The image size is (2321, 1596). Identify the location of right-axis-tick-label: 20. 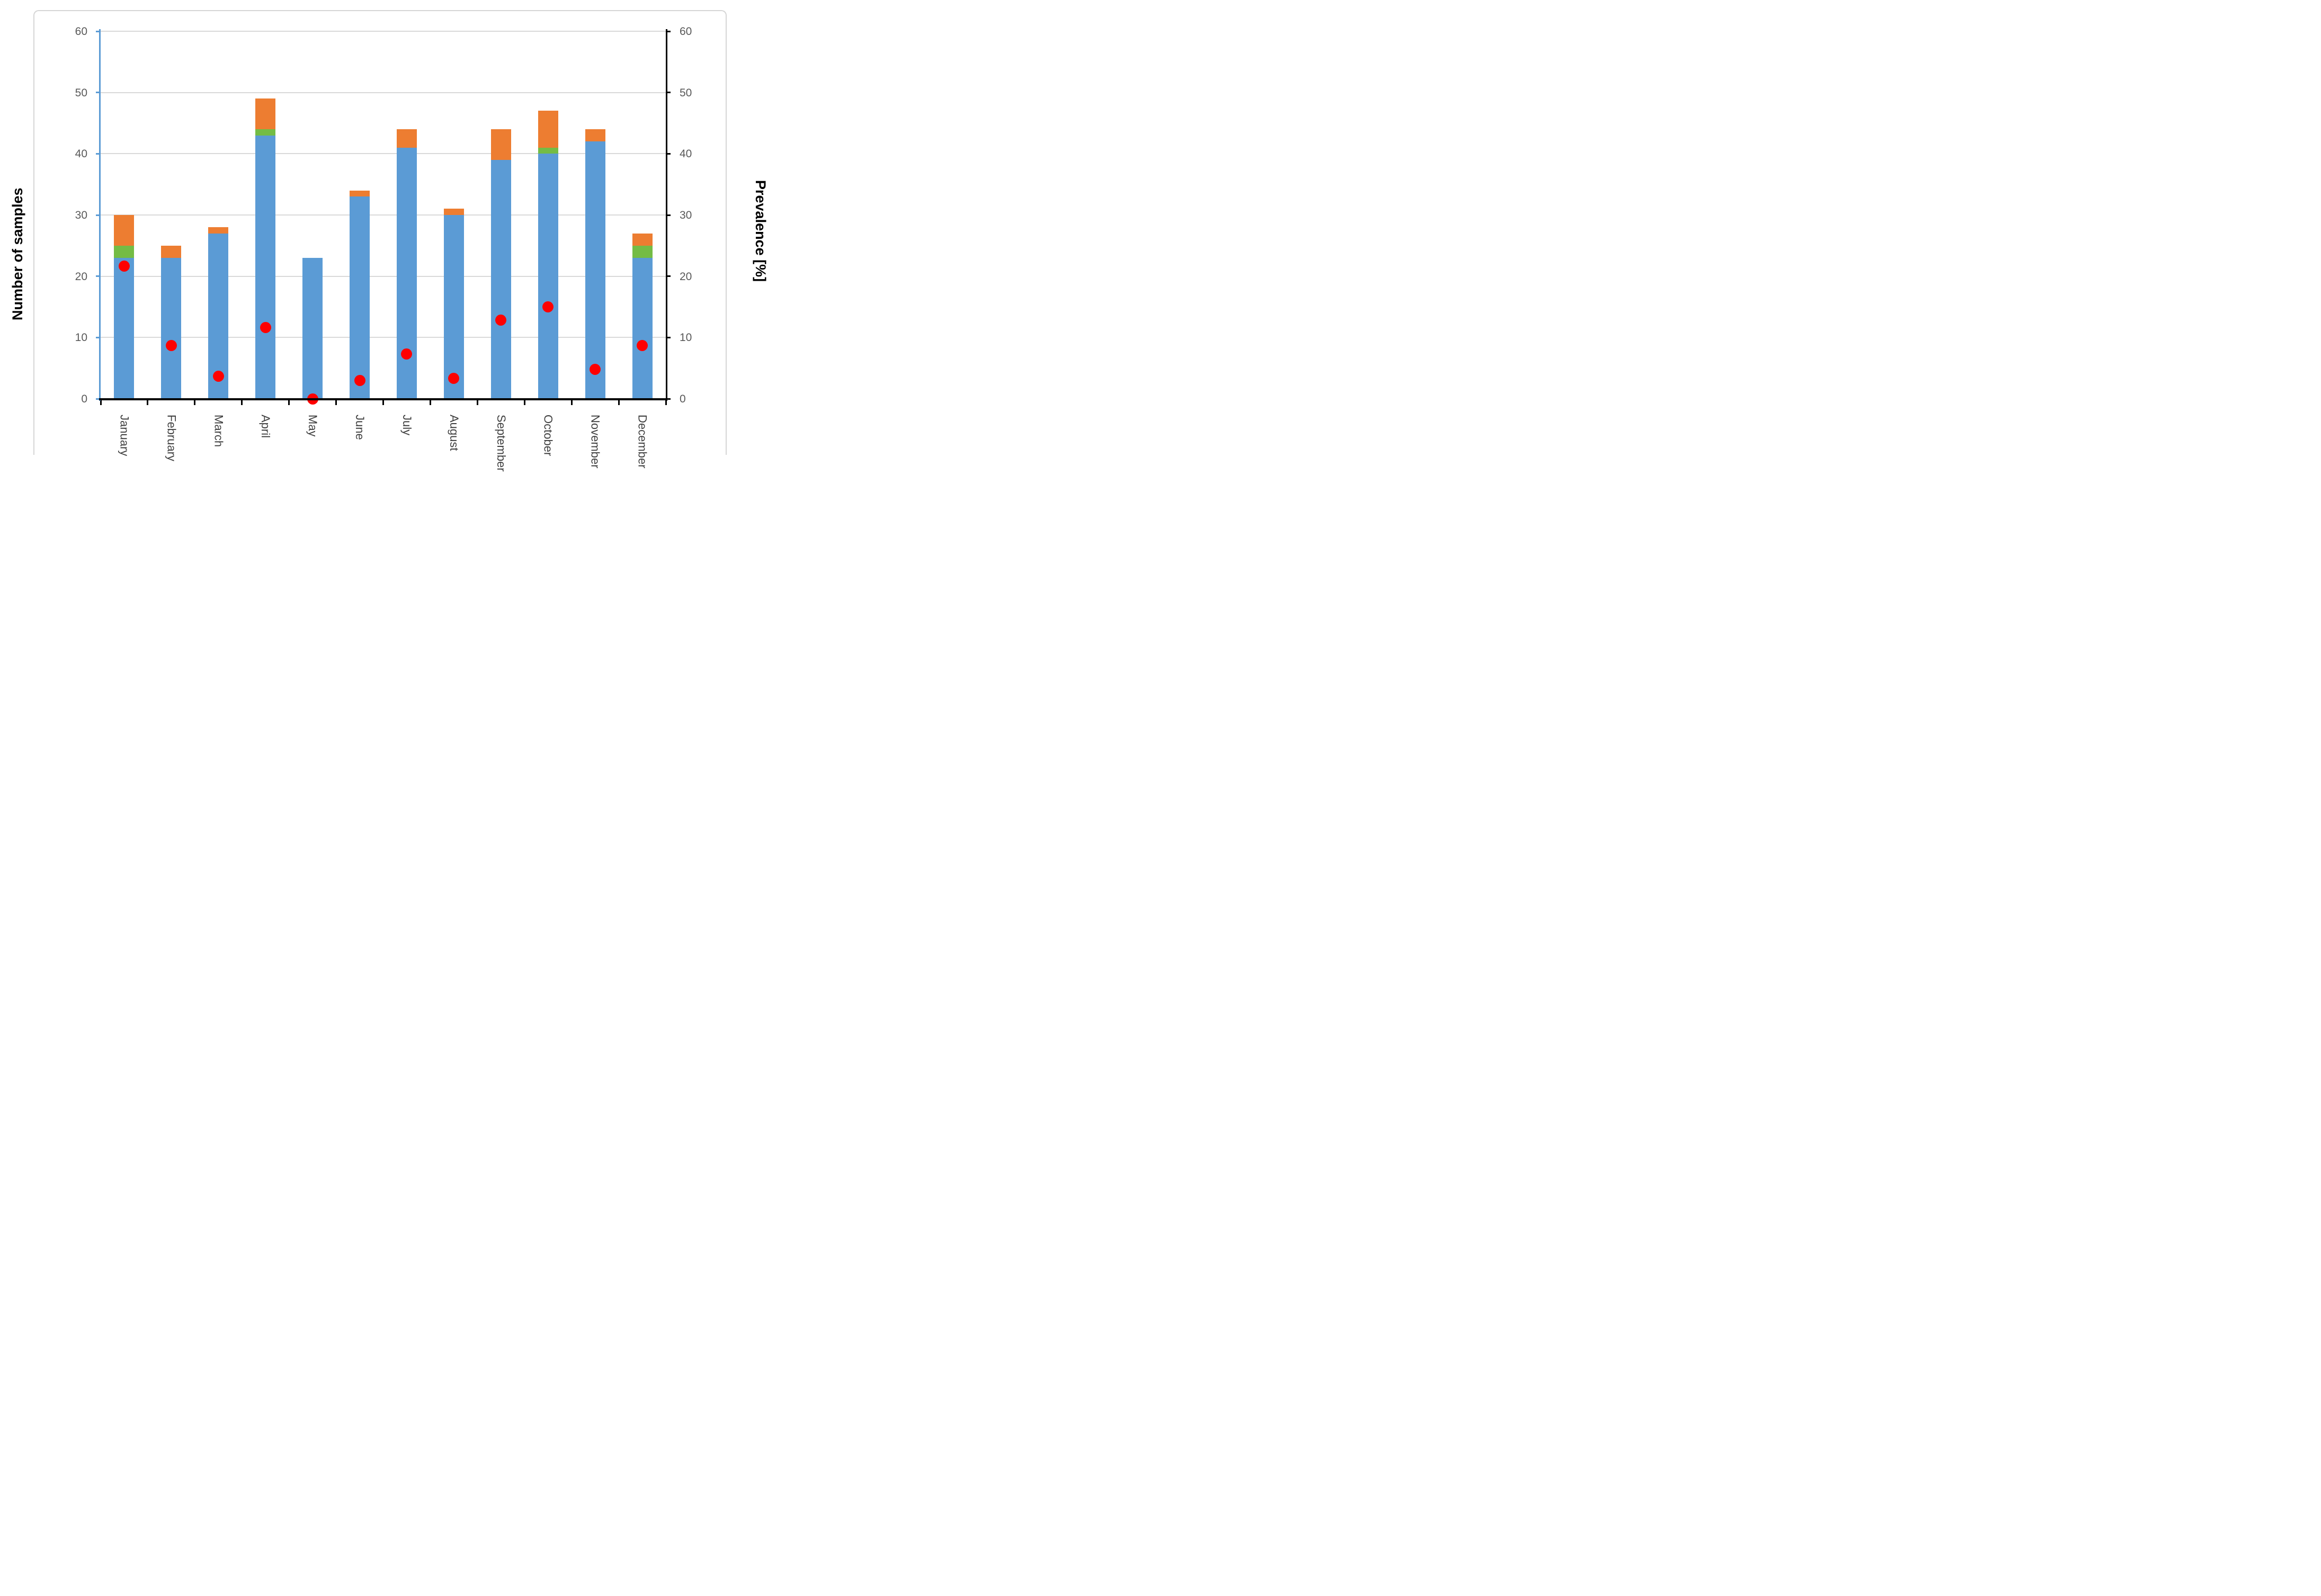
(686, 276).